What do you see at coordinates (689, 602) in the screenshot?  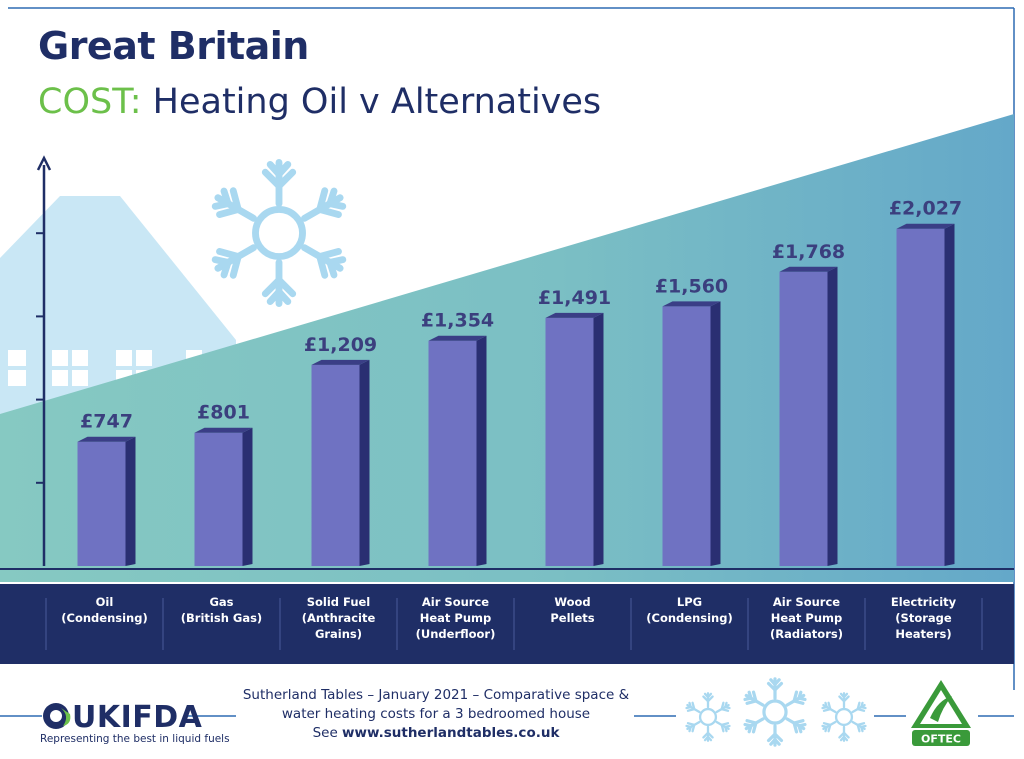 I see `category-label: LPG` at bounding box center [689, 602].